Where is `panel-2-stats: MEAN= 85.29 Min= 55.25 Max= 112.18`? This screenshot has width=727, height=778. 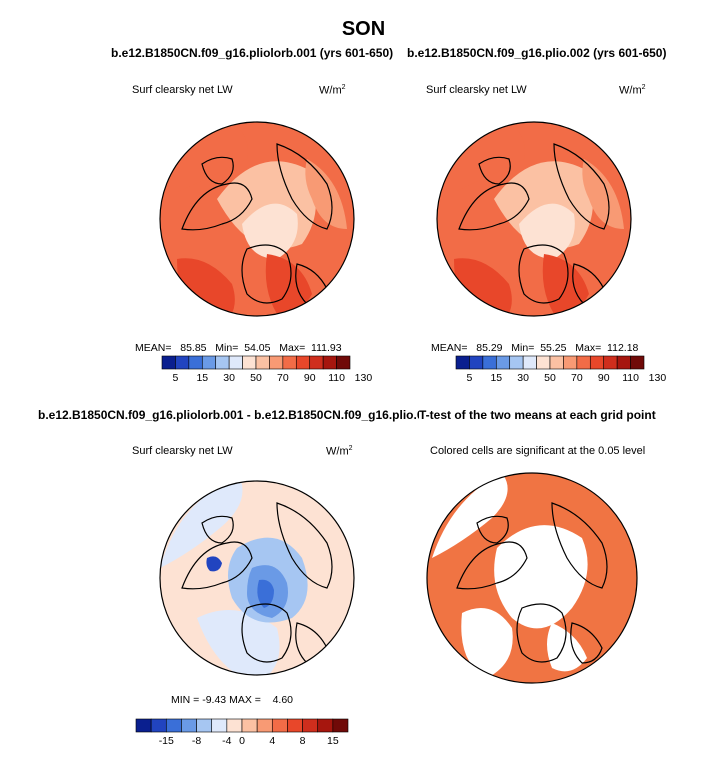
panel-2-stats: MEAN= 85.29 Min= 55.25 Max= 112.18 is located at coordinates (535, 348).